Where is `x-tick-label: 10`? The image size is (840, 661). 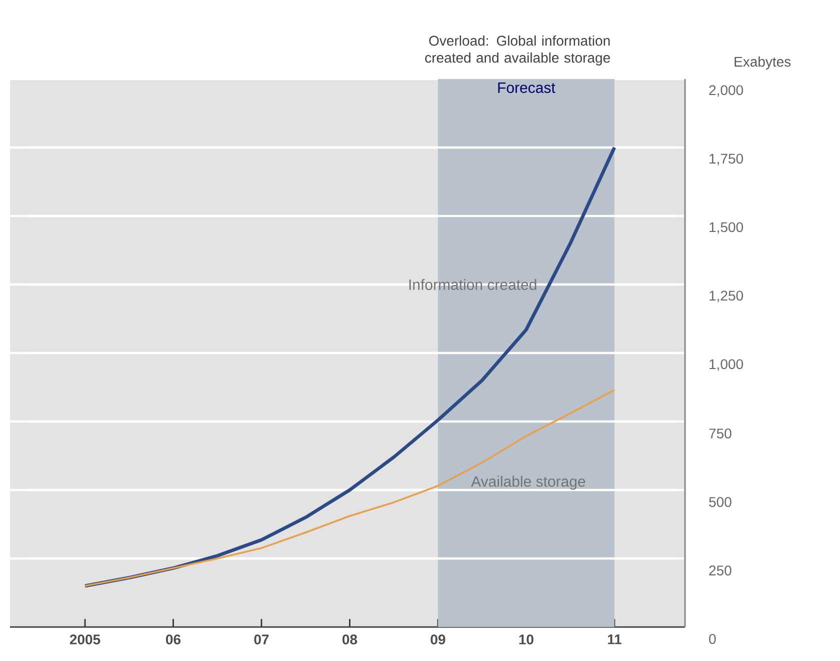 x-tick-label: 10 is located at coordinates (526, 639).